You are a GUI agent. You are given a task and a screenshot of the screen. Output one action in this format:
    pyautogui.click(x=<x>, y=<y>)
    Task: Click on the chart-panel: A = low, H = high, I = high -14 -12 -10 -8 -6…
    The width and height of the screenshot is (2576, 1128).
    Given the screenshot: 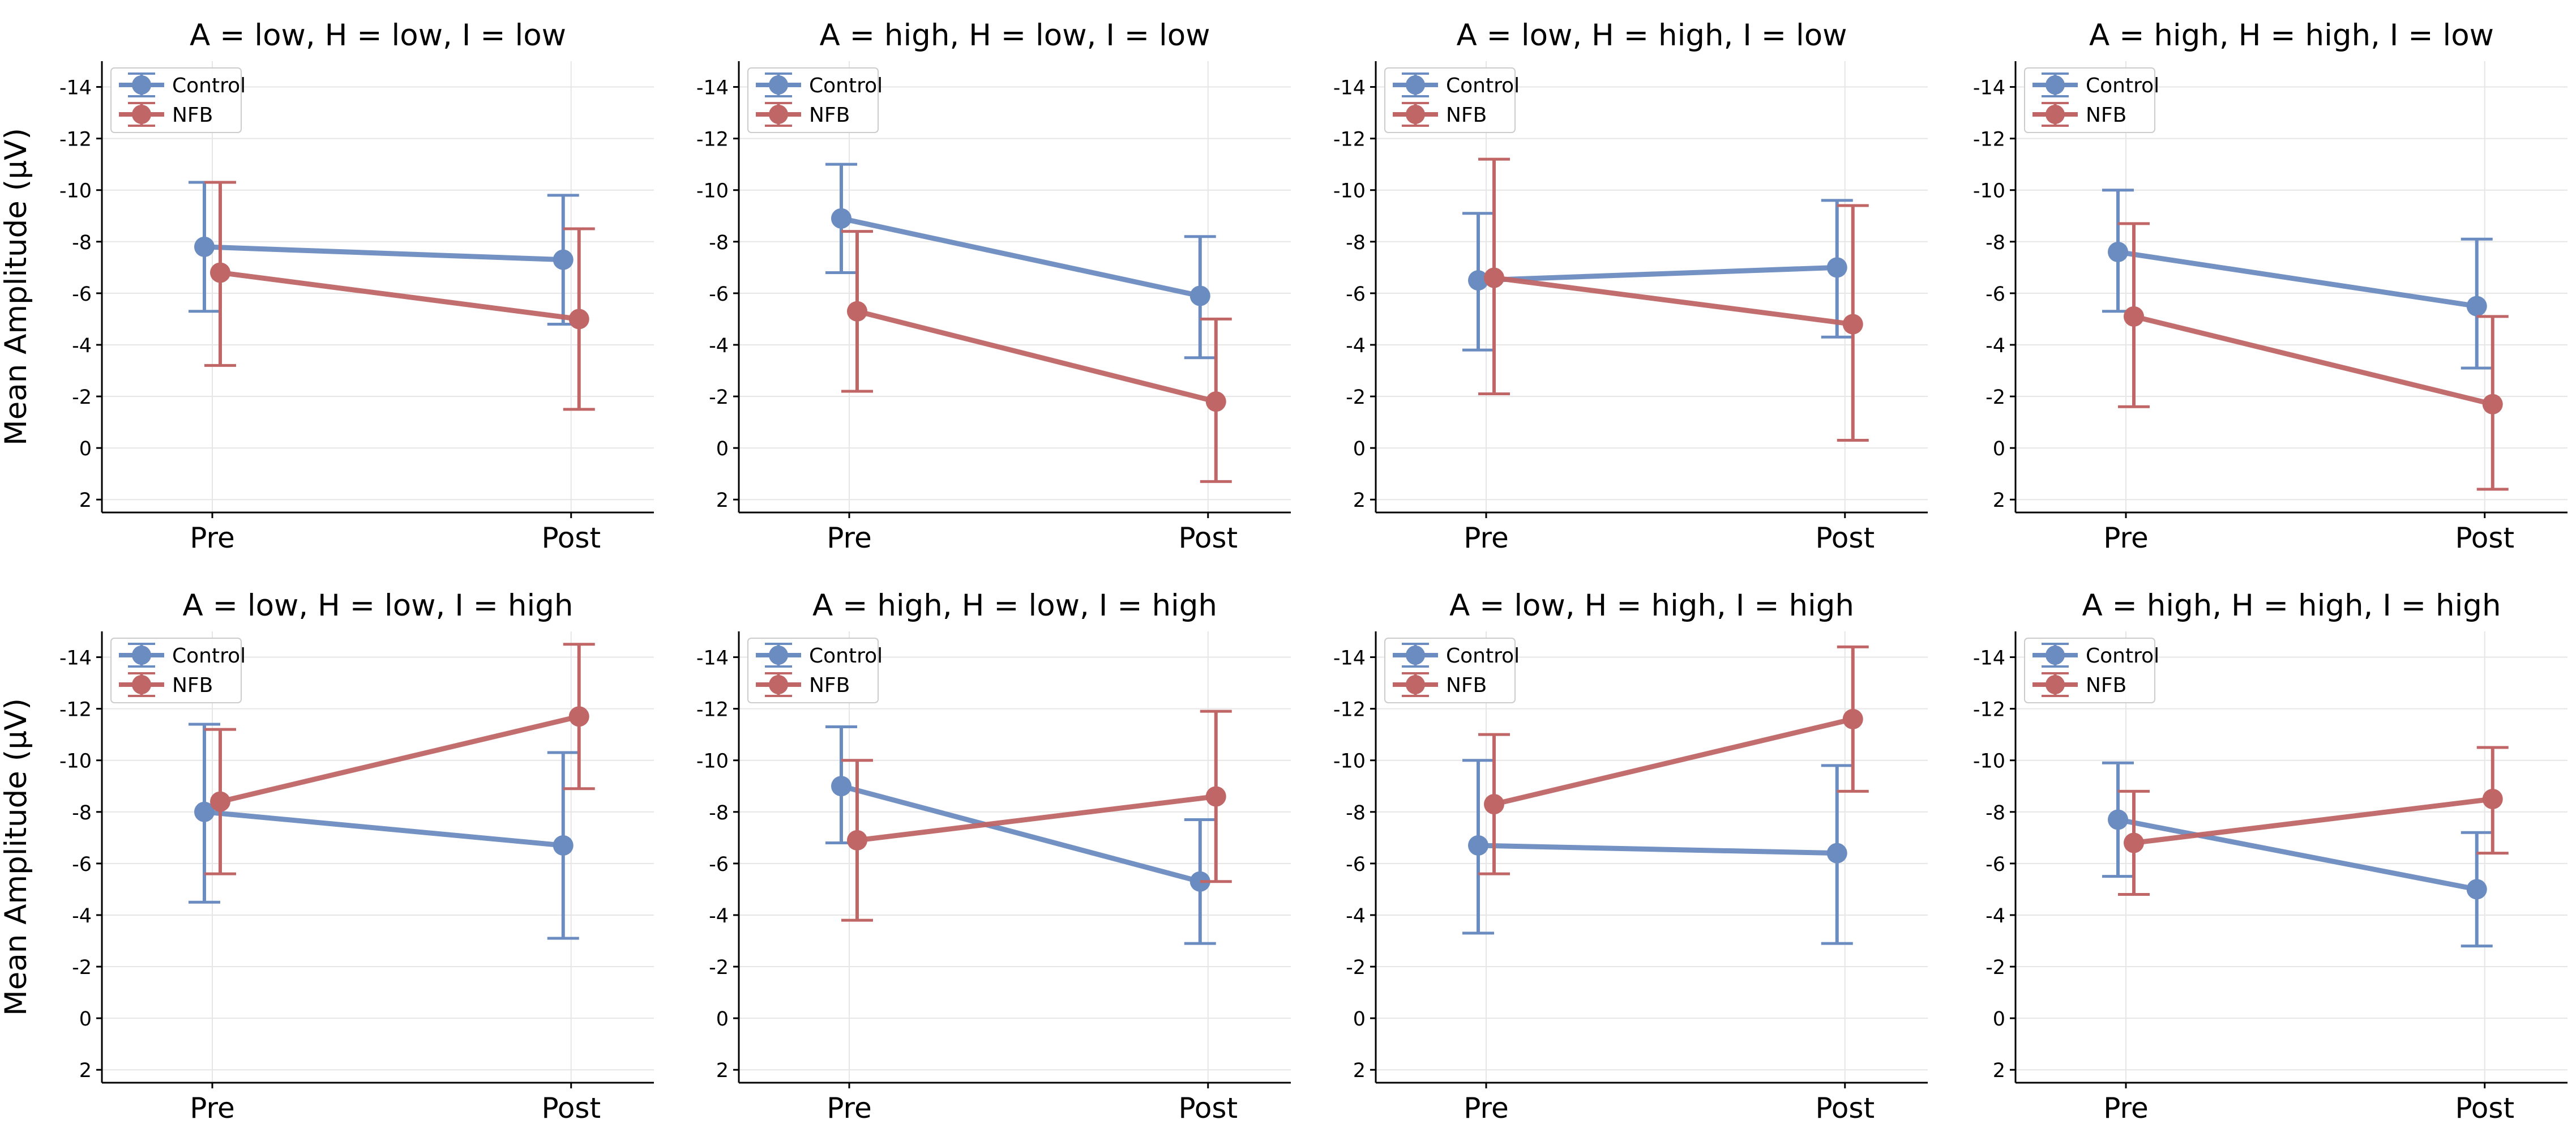 What is the action you would take?
    pyautogui.click(x=1630, y=856)
    